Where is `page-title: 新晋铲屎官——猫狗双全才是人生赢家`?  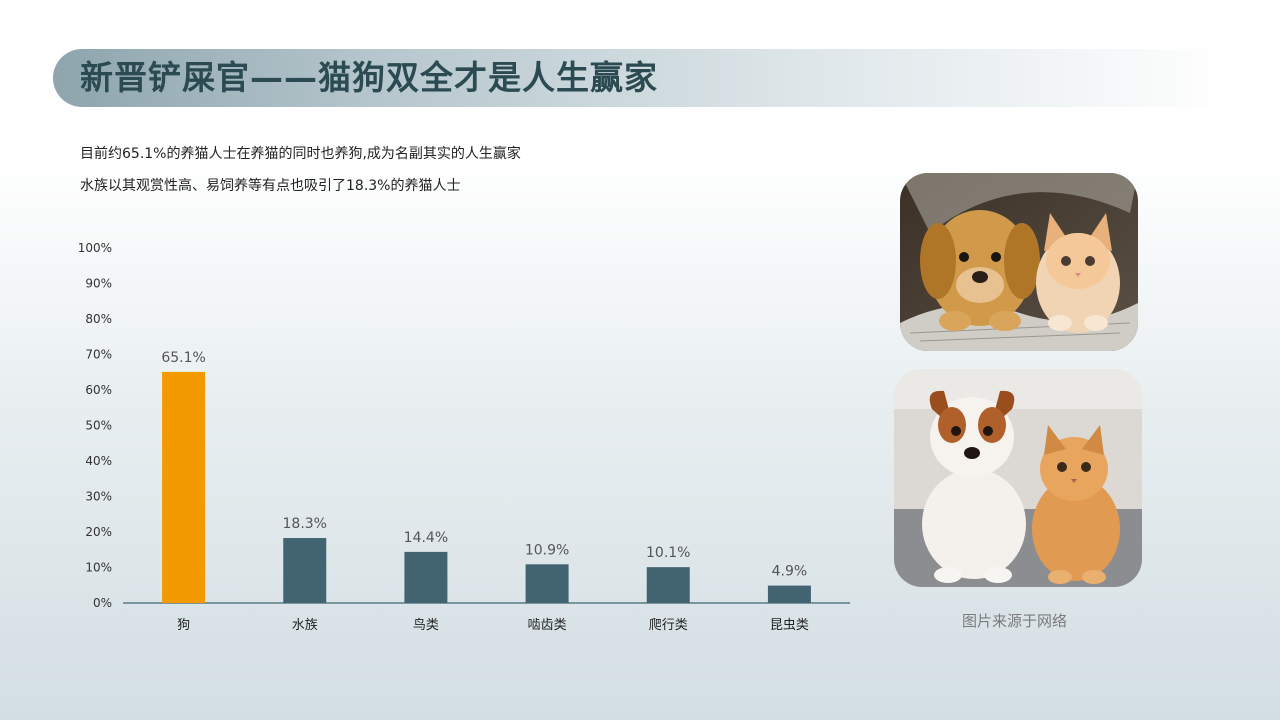 page-title: 新晋铲屎官——猫狗双全才是人生赢家 is located at coordinates (369, 77).